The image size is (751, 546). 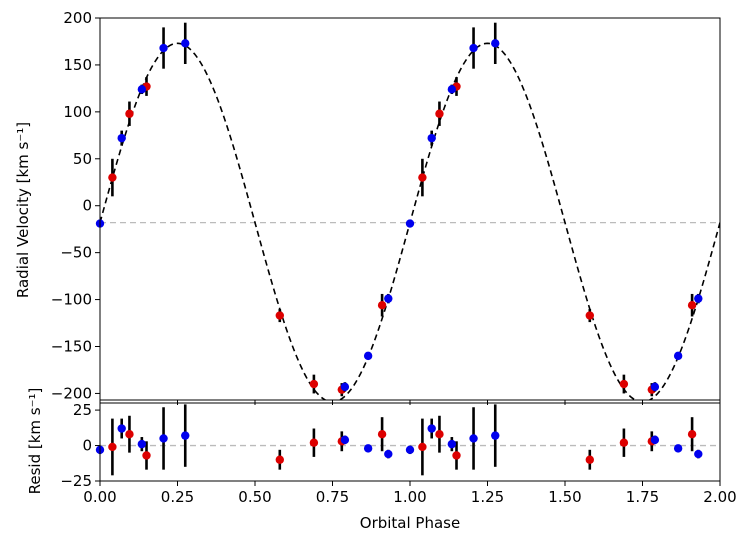 I want to click on radial-velocity-axis-label: Radial Velocity [km s⁻¹], so click(x=23, y=210).